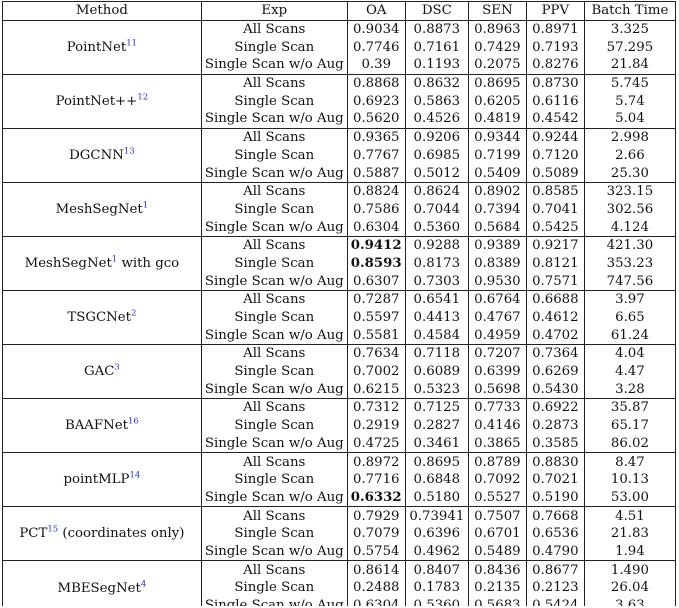  Describe the element at coordinates (376, 353) in the screenshot. I see `oa-cell: 0.7634` at that location.